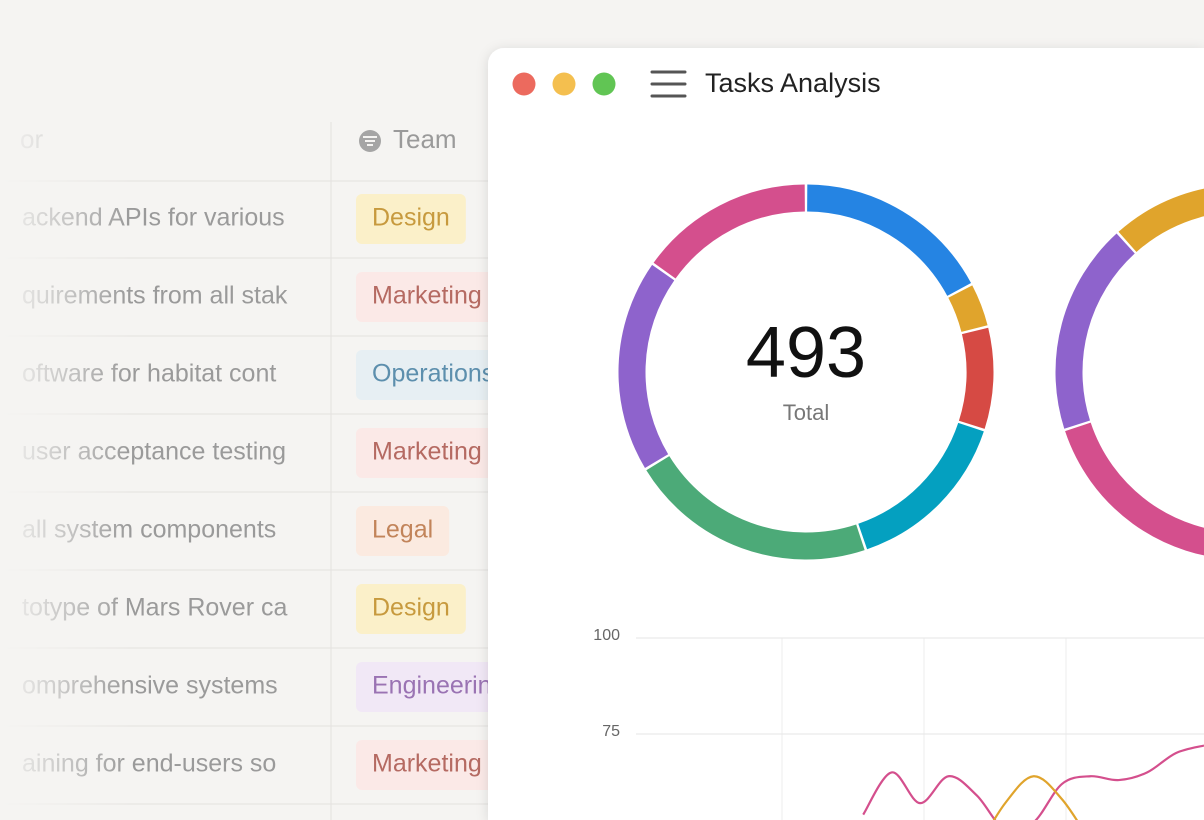 The width and height of the screenshot is (1204, 820). What do you see at coordinates (606, 635) in the screenshot?
I see `y-tick-label: 100` at bounding box center [606, 635].